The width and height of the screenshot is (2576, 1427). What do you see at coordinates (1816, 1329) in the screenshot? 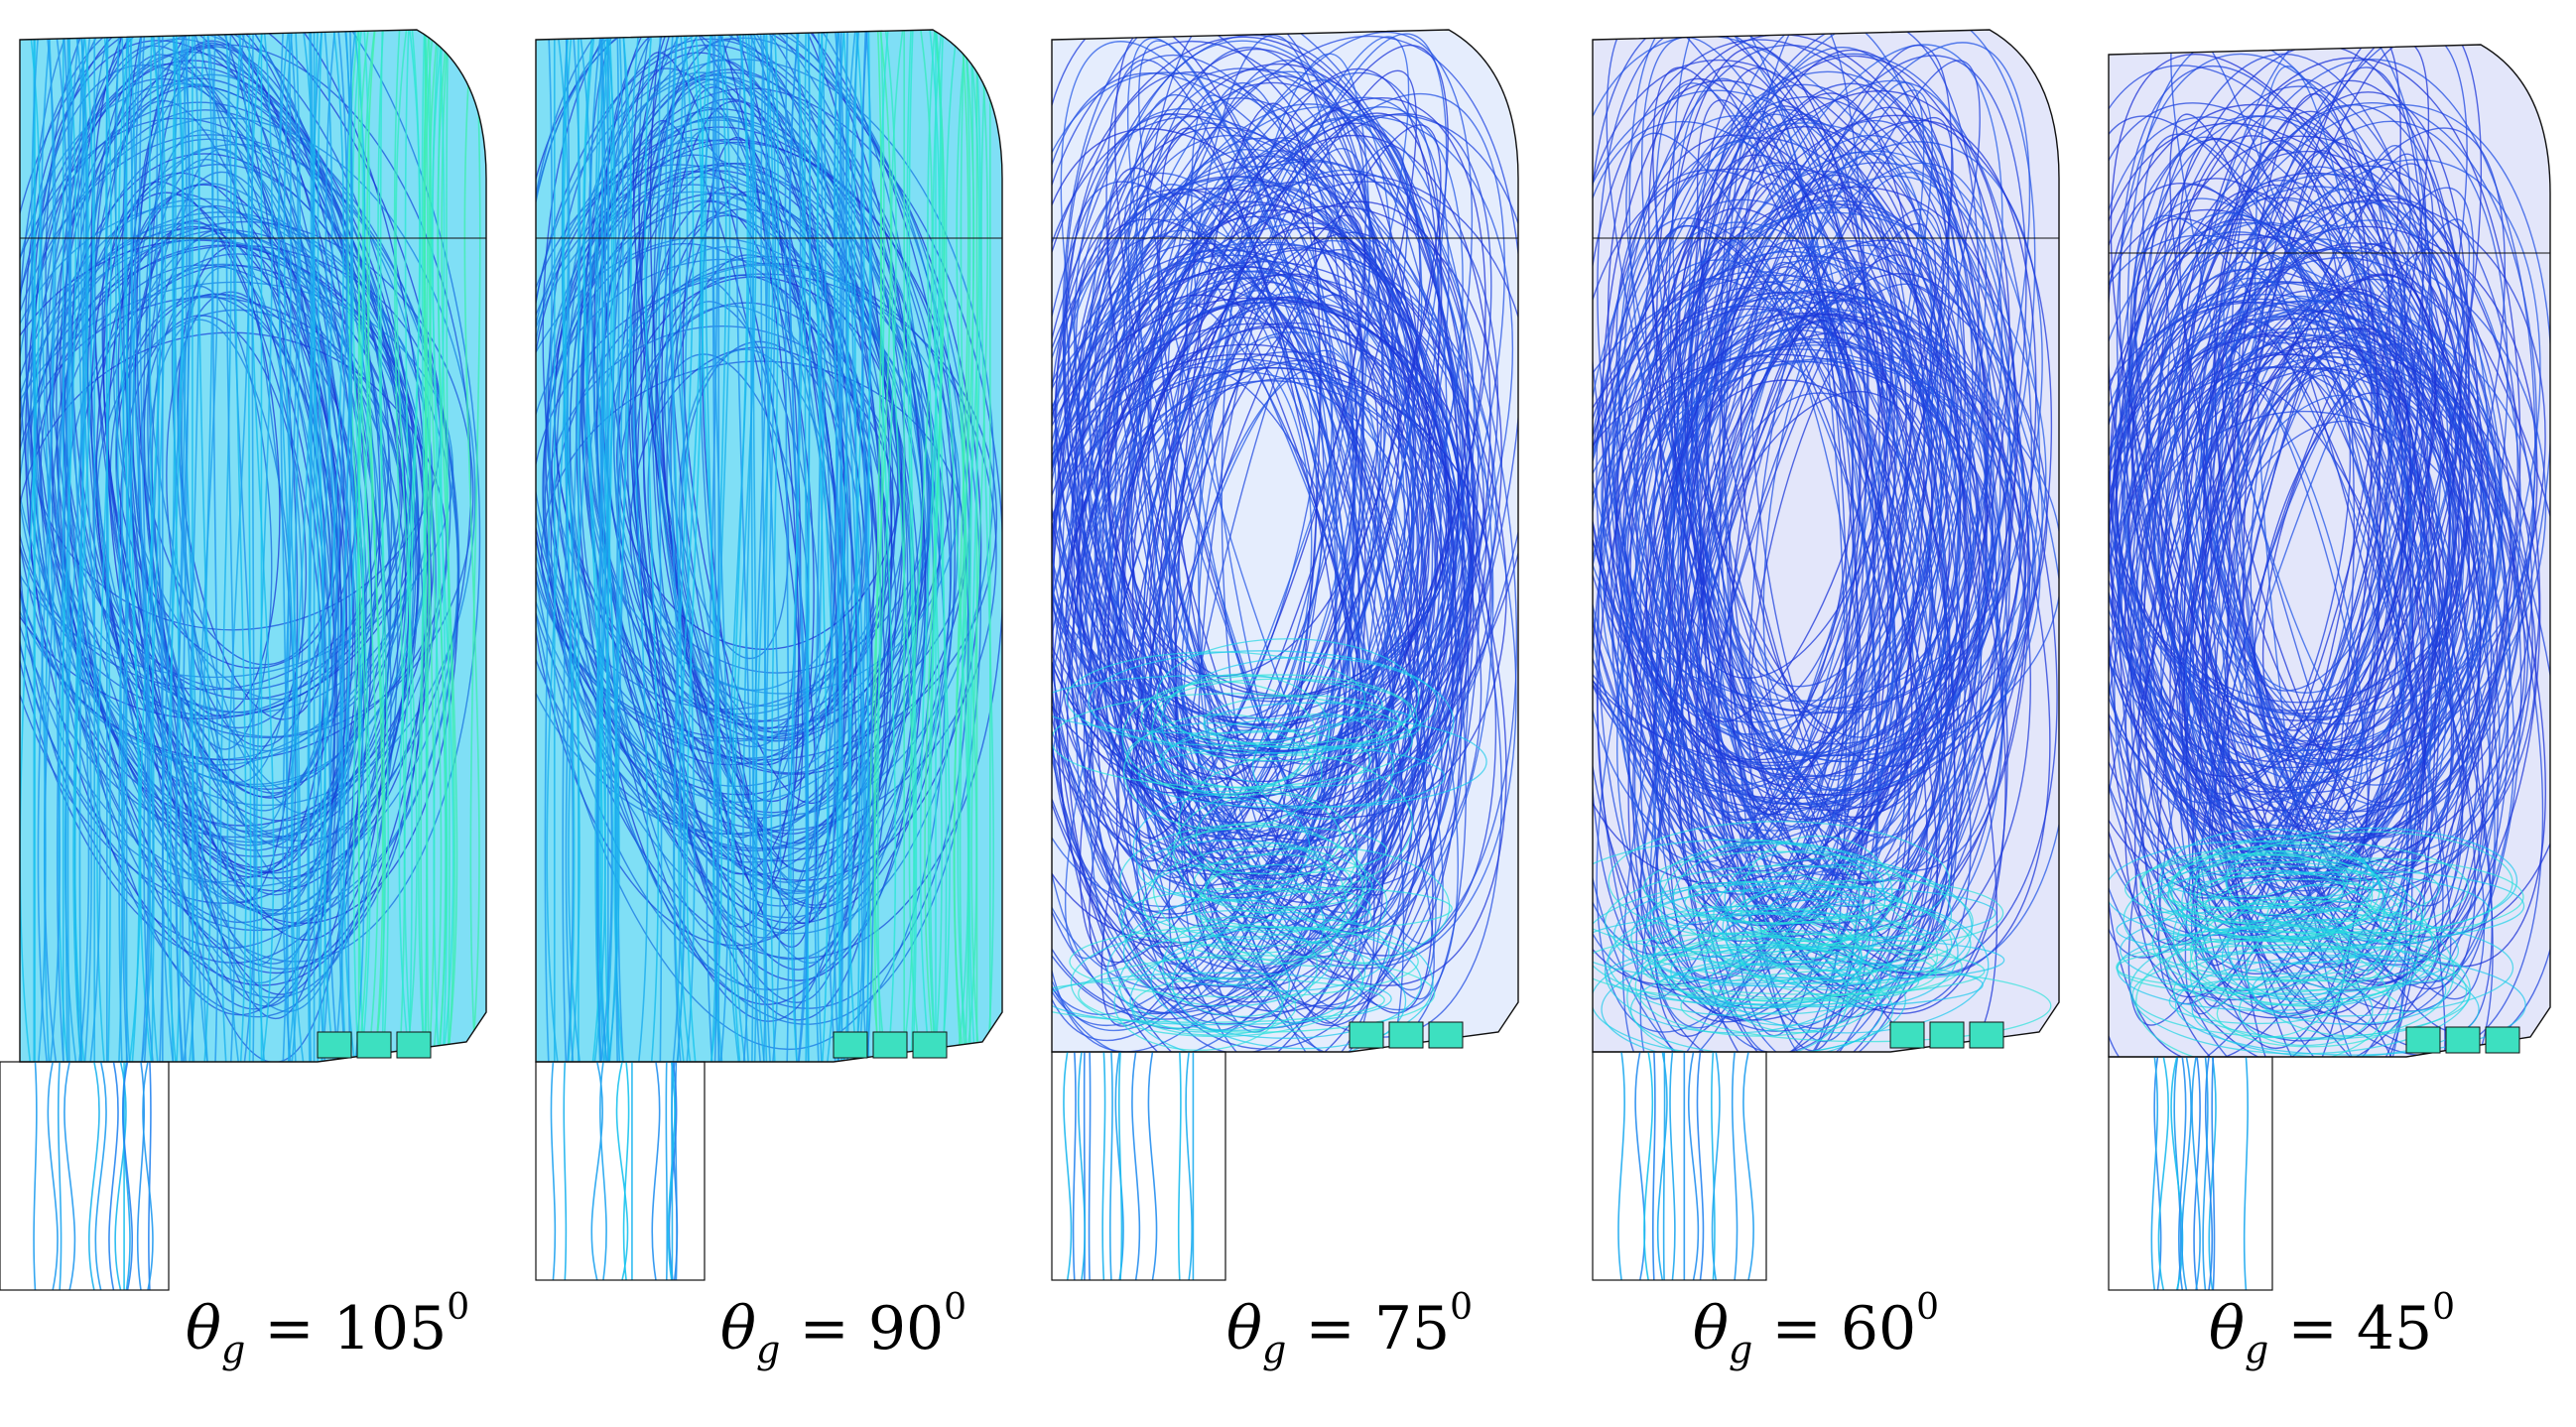
I see `caption-panel-4: θg = 600` at bounding box center [1816, 1329].